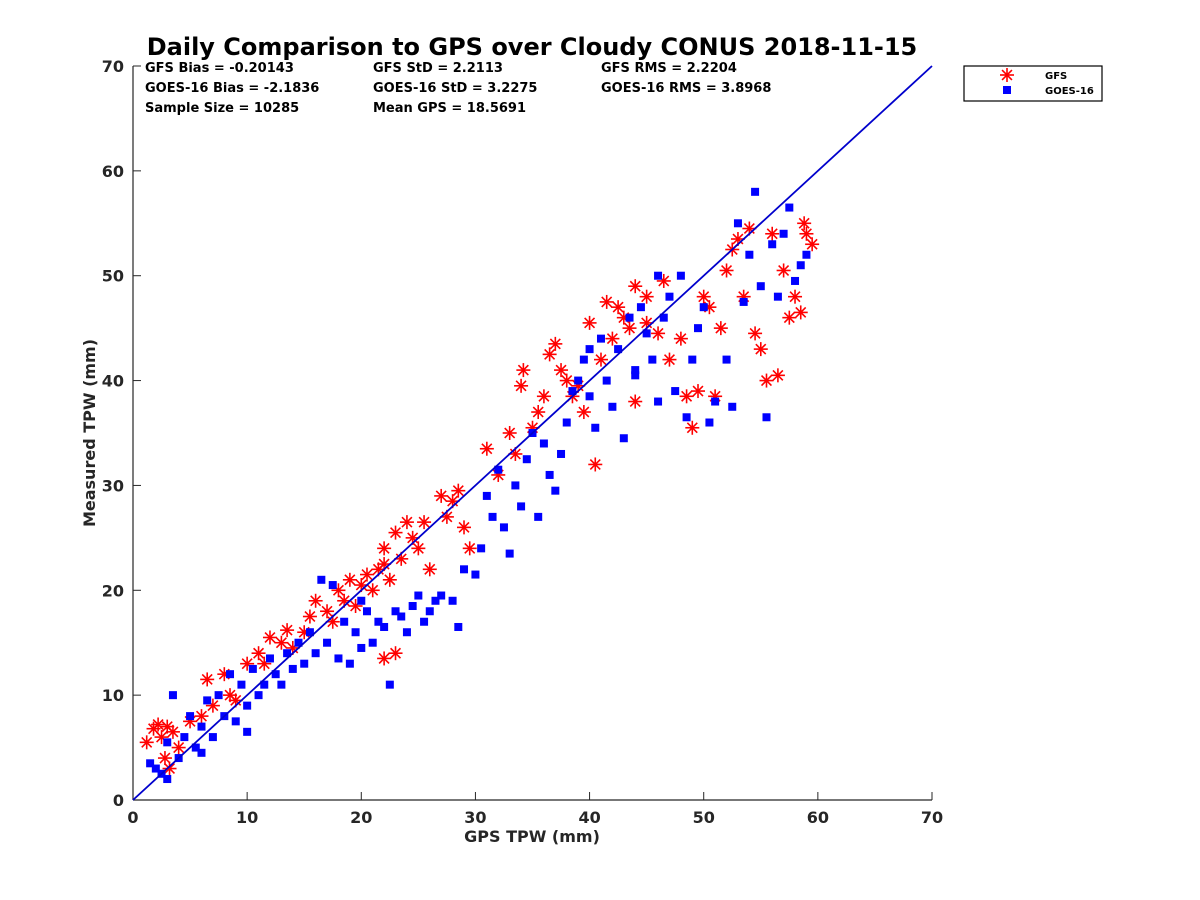  Describe the element at coordinates (818, 817) in the screenshot. I see `x-tick-label: 60` at that location.